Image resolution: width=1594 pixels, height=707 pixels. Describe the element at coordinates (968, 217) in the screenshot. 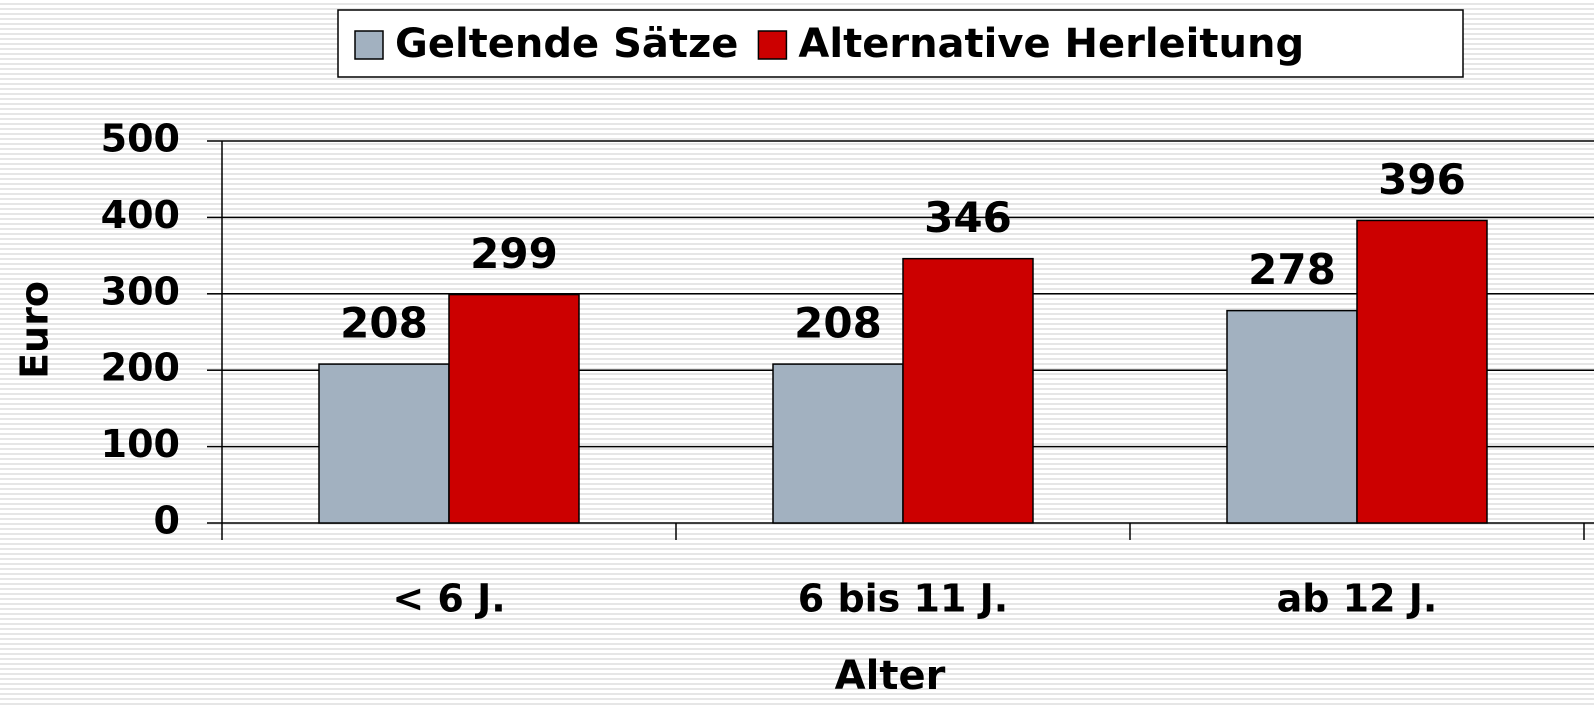

I see `data-label: 346` at that location.